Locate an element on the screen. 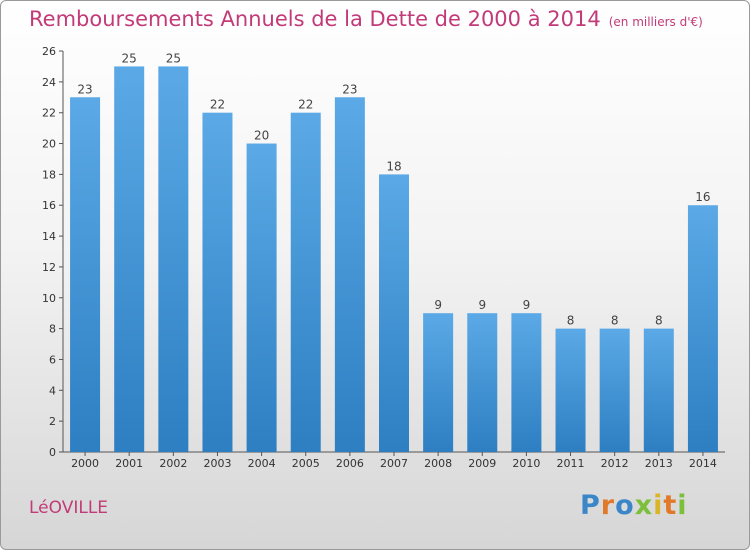 Image resolution: width=750 pixels, height=550 pixels. x-tick-label: 2007 is located at coordinates (394, 463).